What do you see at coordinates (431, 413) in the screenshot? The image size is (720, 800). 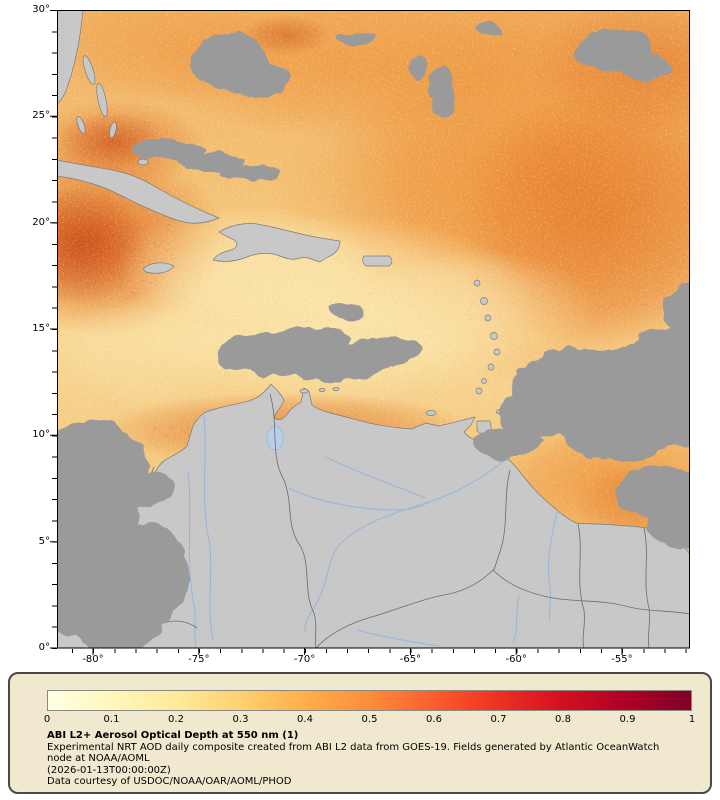 I see `margarita-island` at bounding box center [431, 413].